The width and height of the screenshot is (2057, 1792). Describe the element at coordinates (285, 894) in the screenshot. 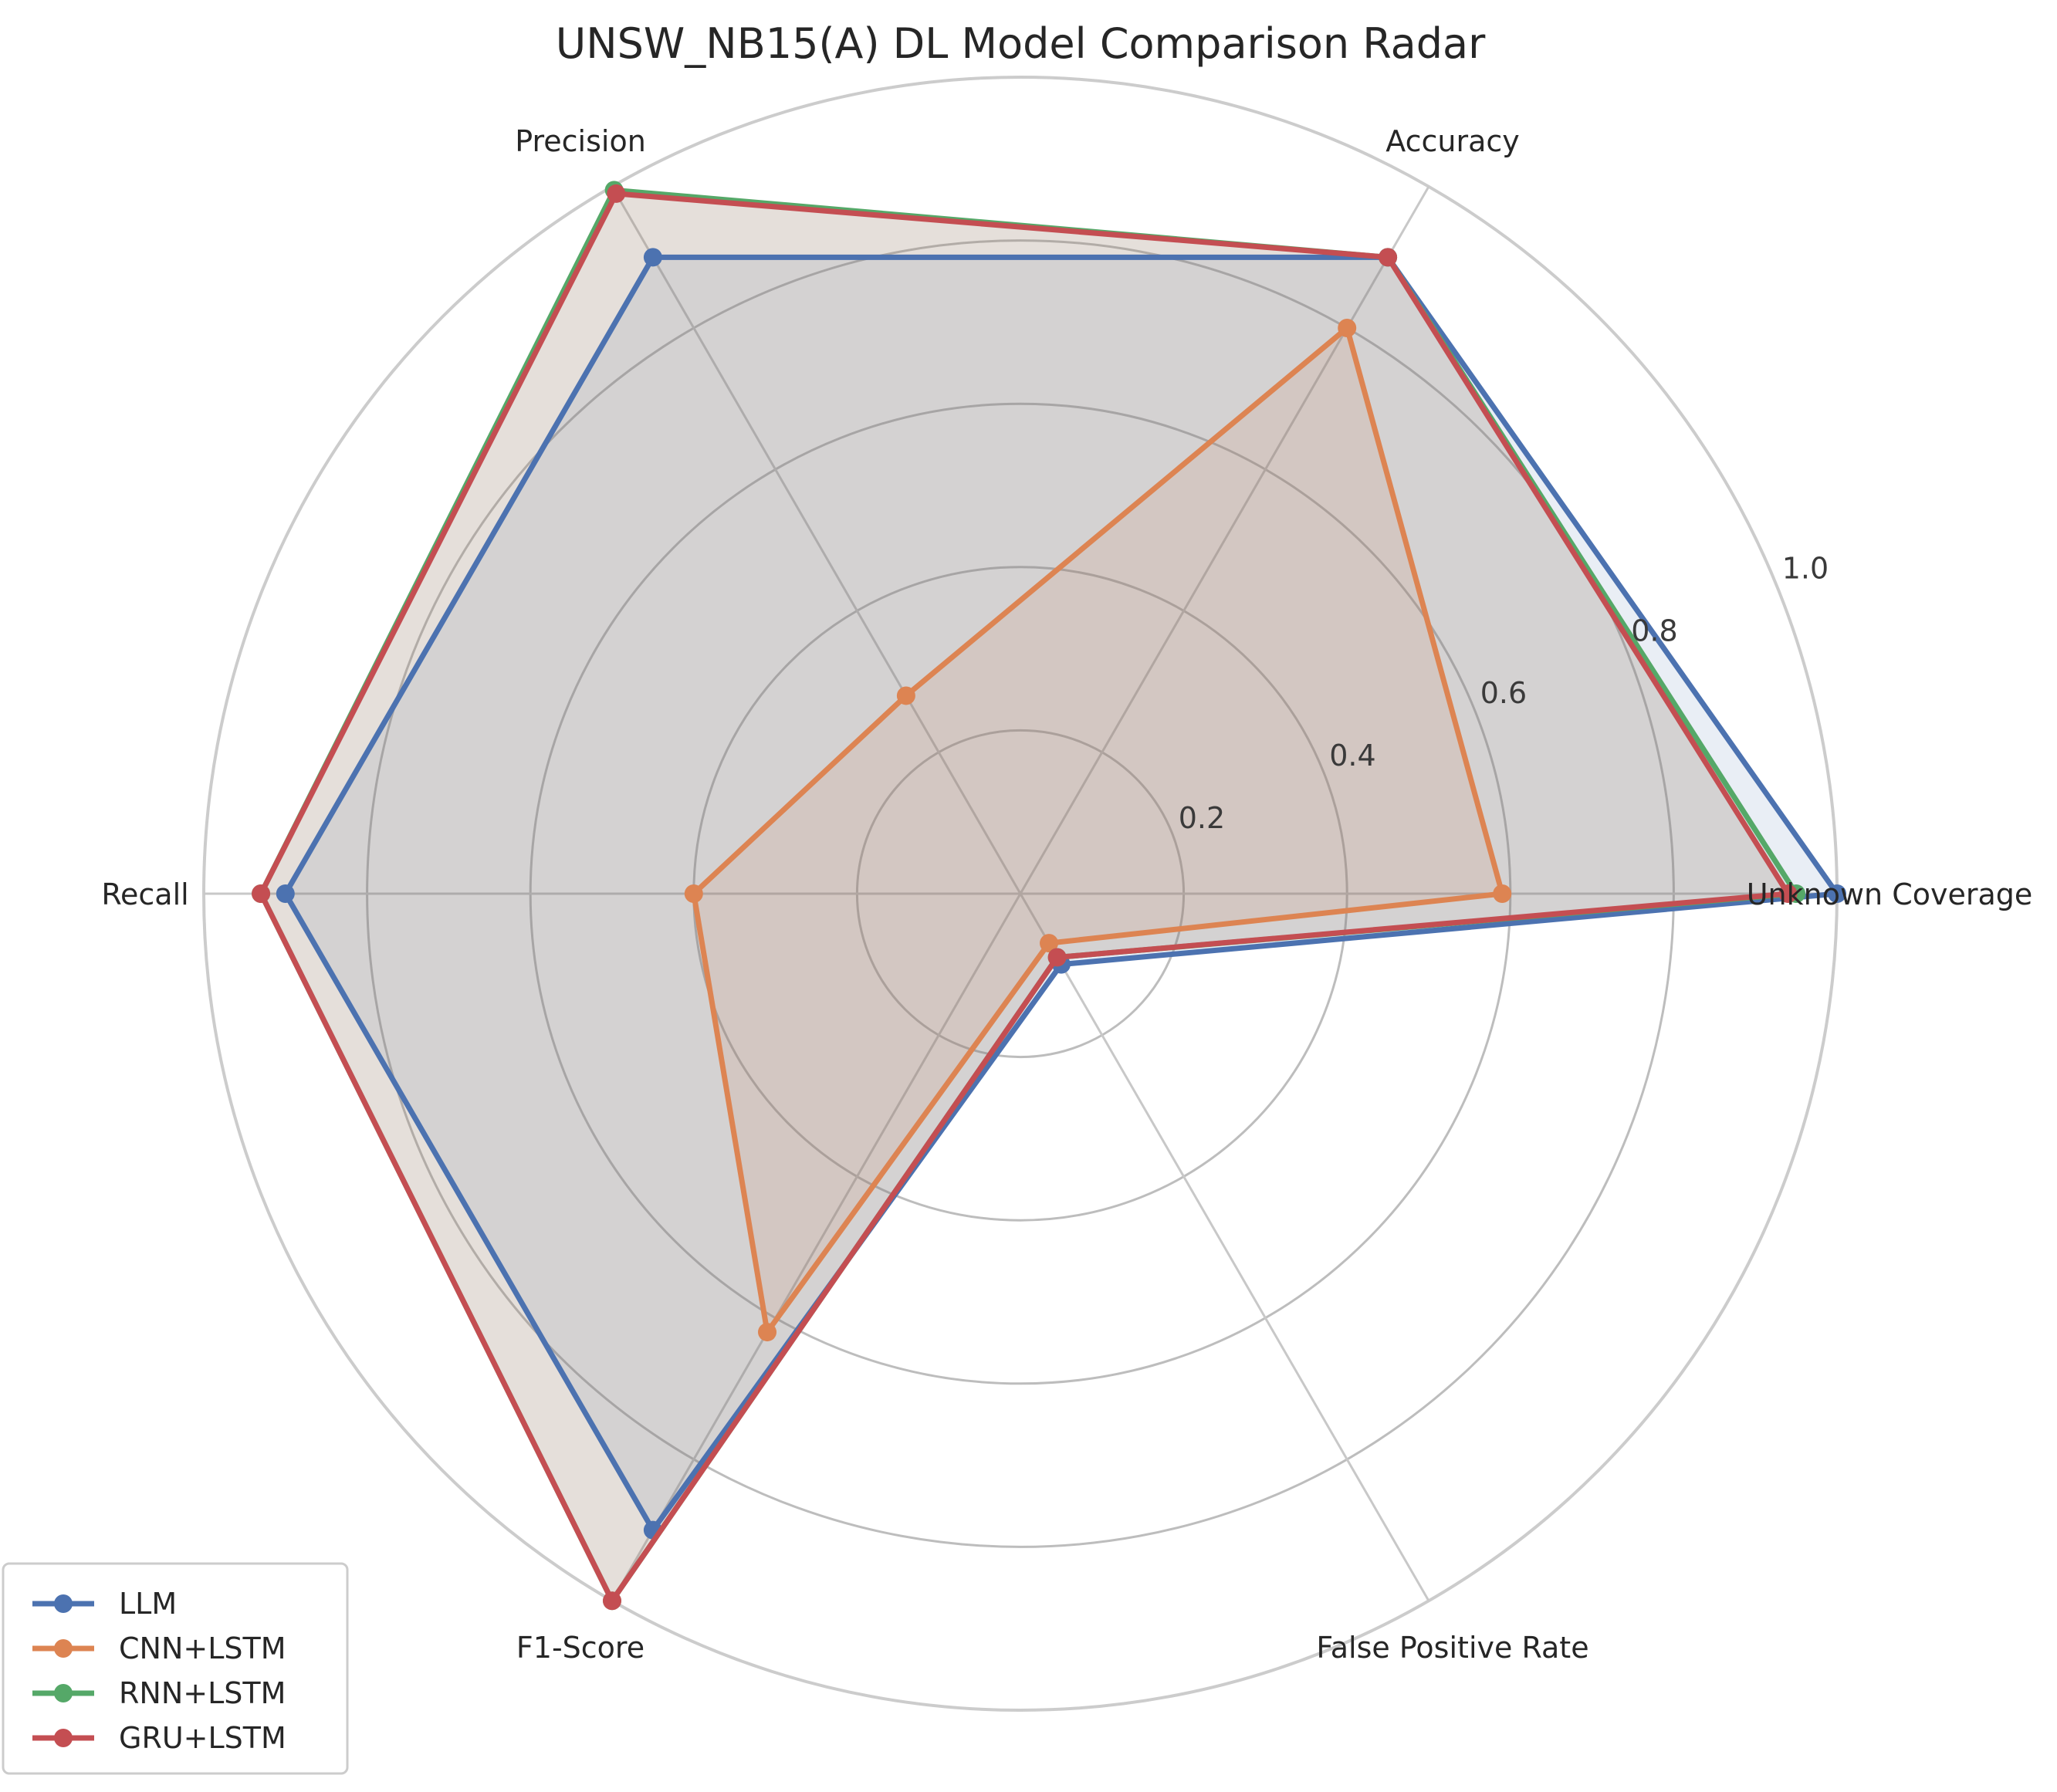

I see `point-llm-recall` at that location.